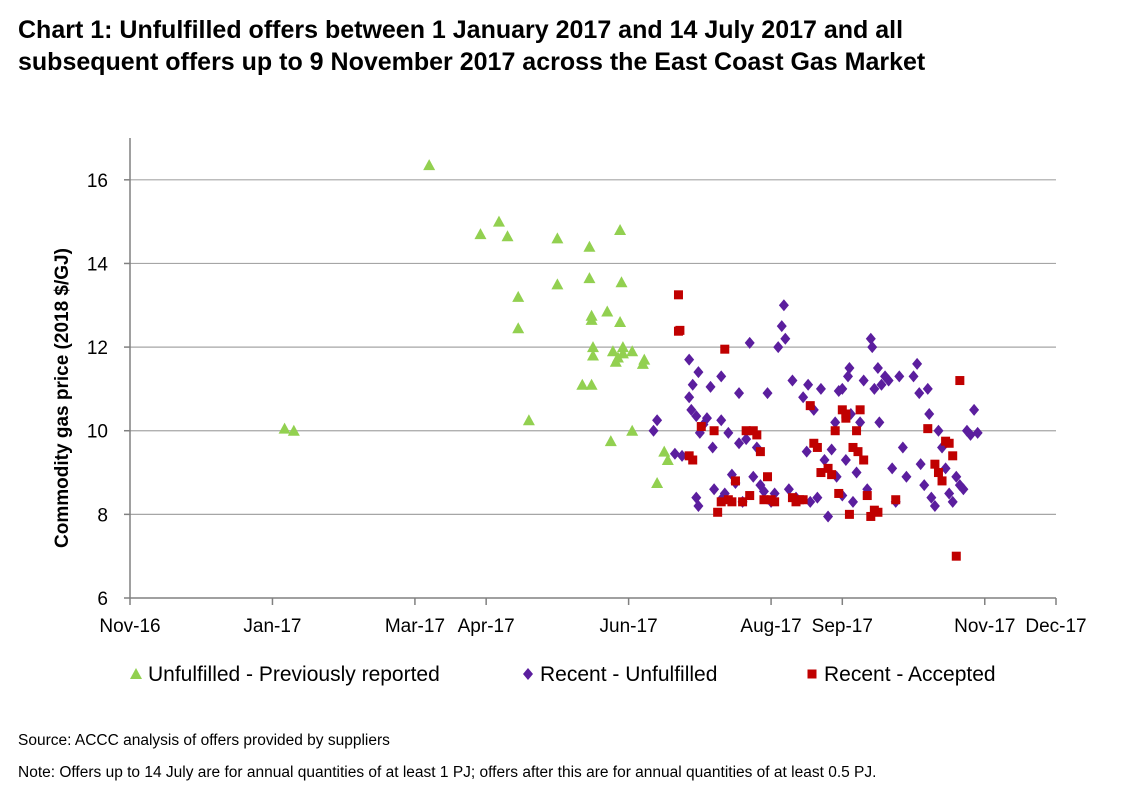 Image resolution: width=1123 pixels, height=795 pixels. I want to click on x-tick-label: Apr-17, so click(486, 626).